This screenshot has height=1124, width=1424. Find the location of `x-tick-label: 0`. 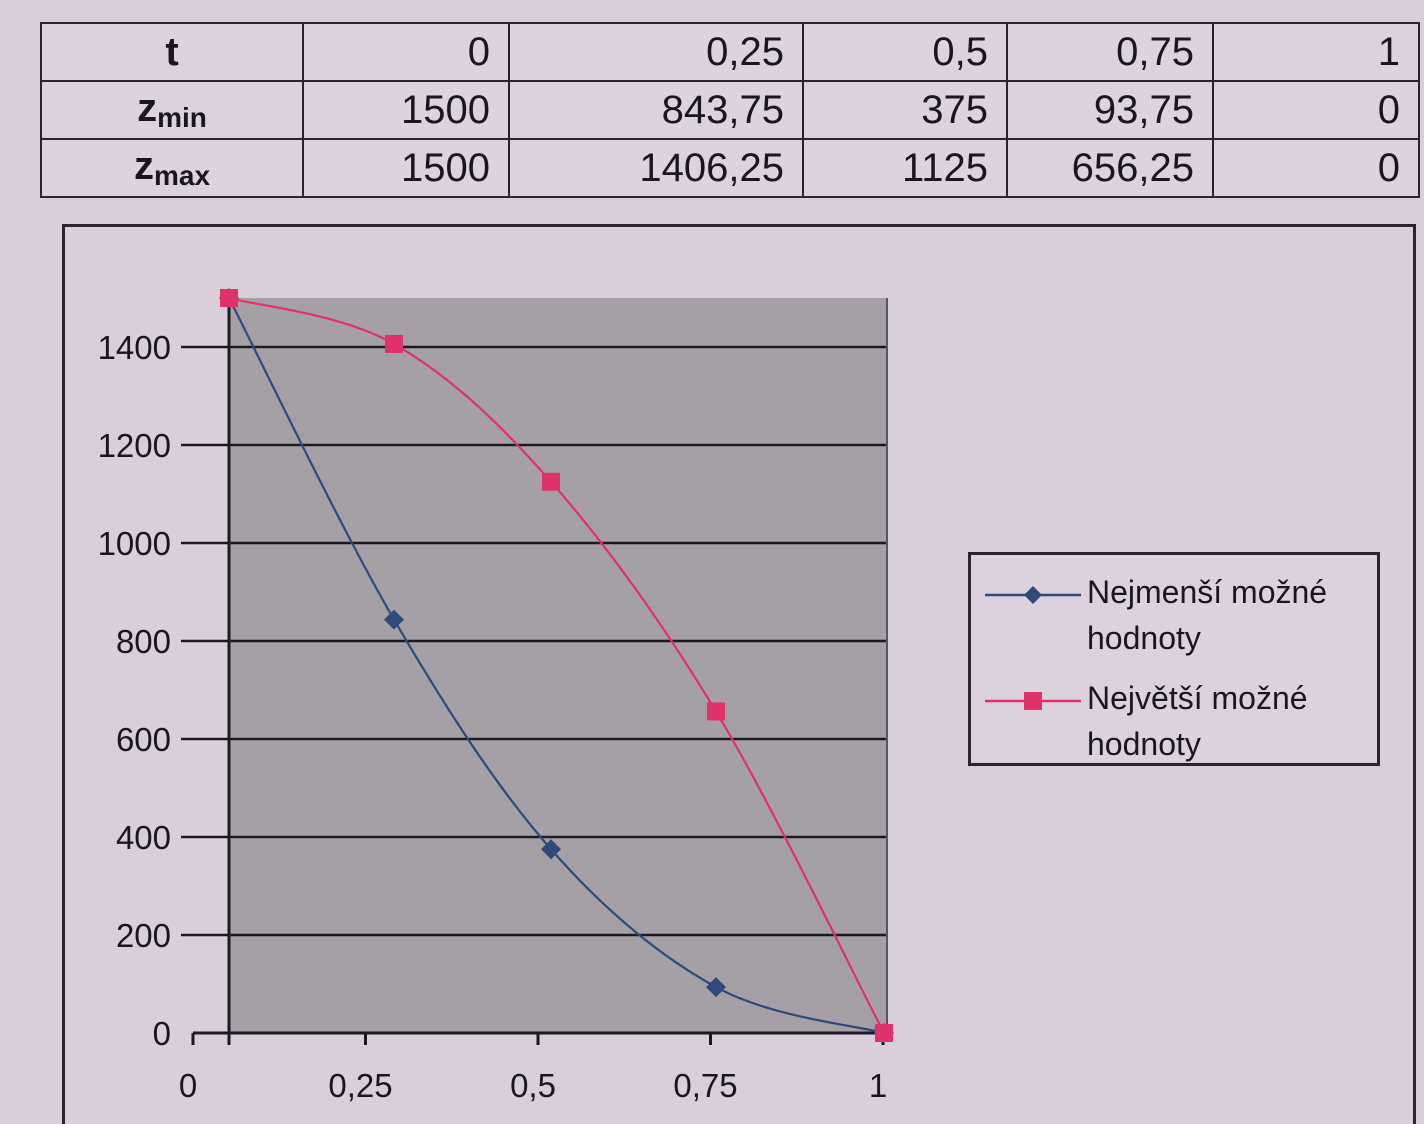

x-tick-label: 0 is located at coordinates (188, 1085).